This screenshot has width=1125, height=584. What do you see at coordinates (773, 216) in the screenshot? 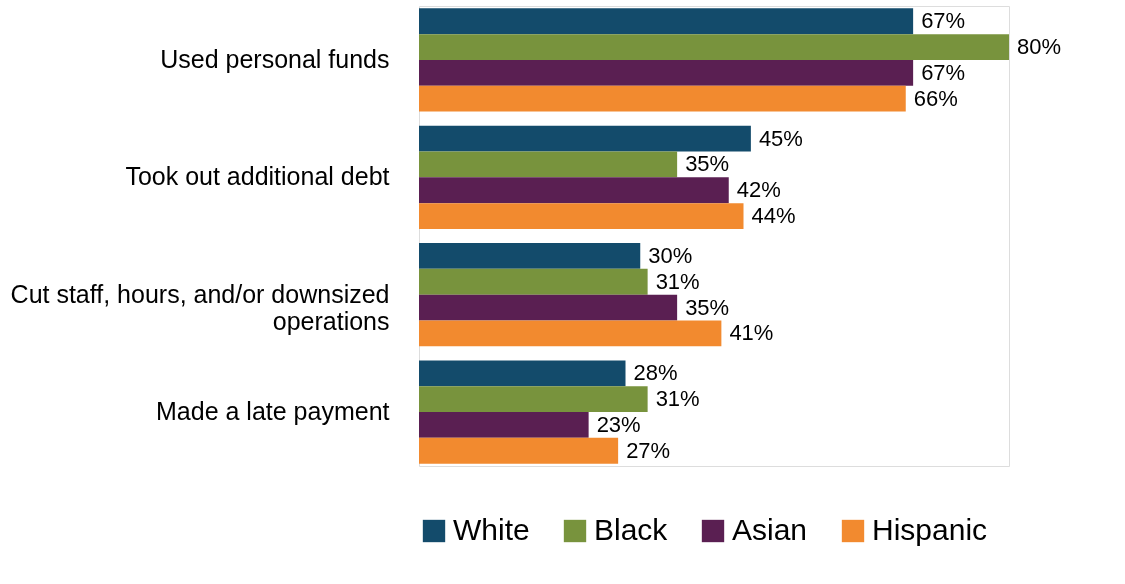
I see `data-label: 44%` at bounding box center [773, 216].